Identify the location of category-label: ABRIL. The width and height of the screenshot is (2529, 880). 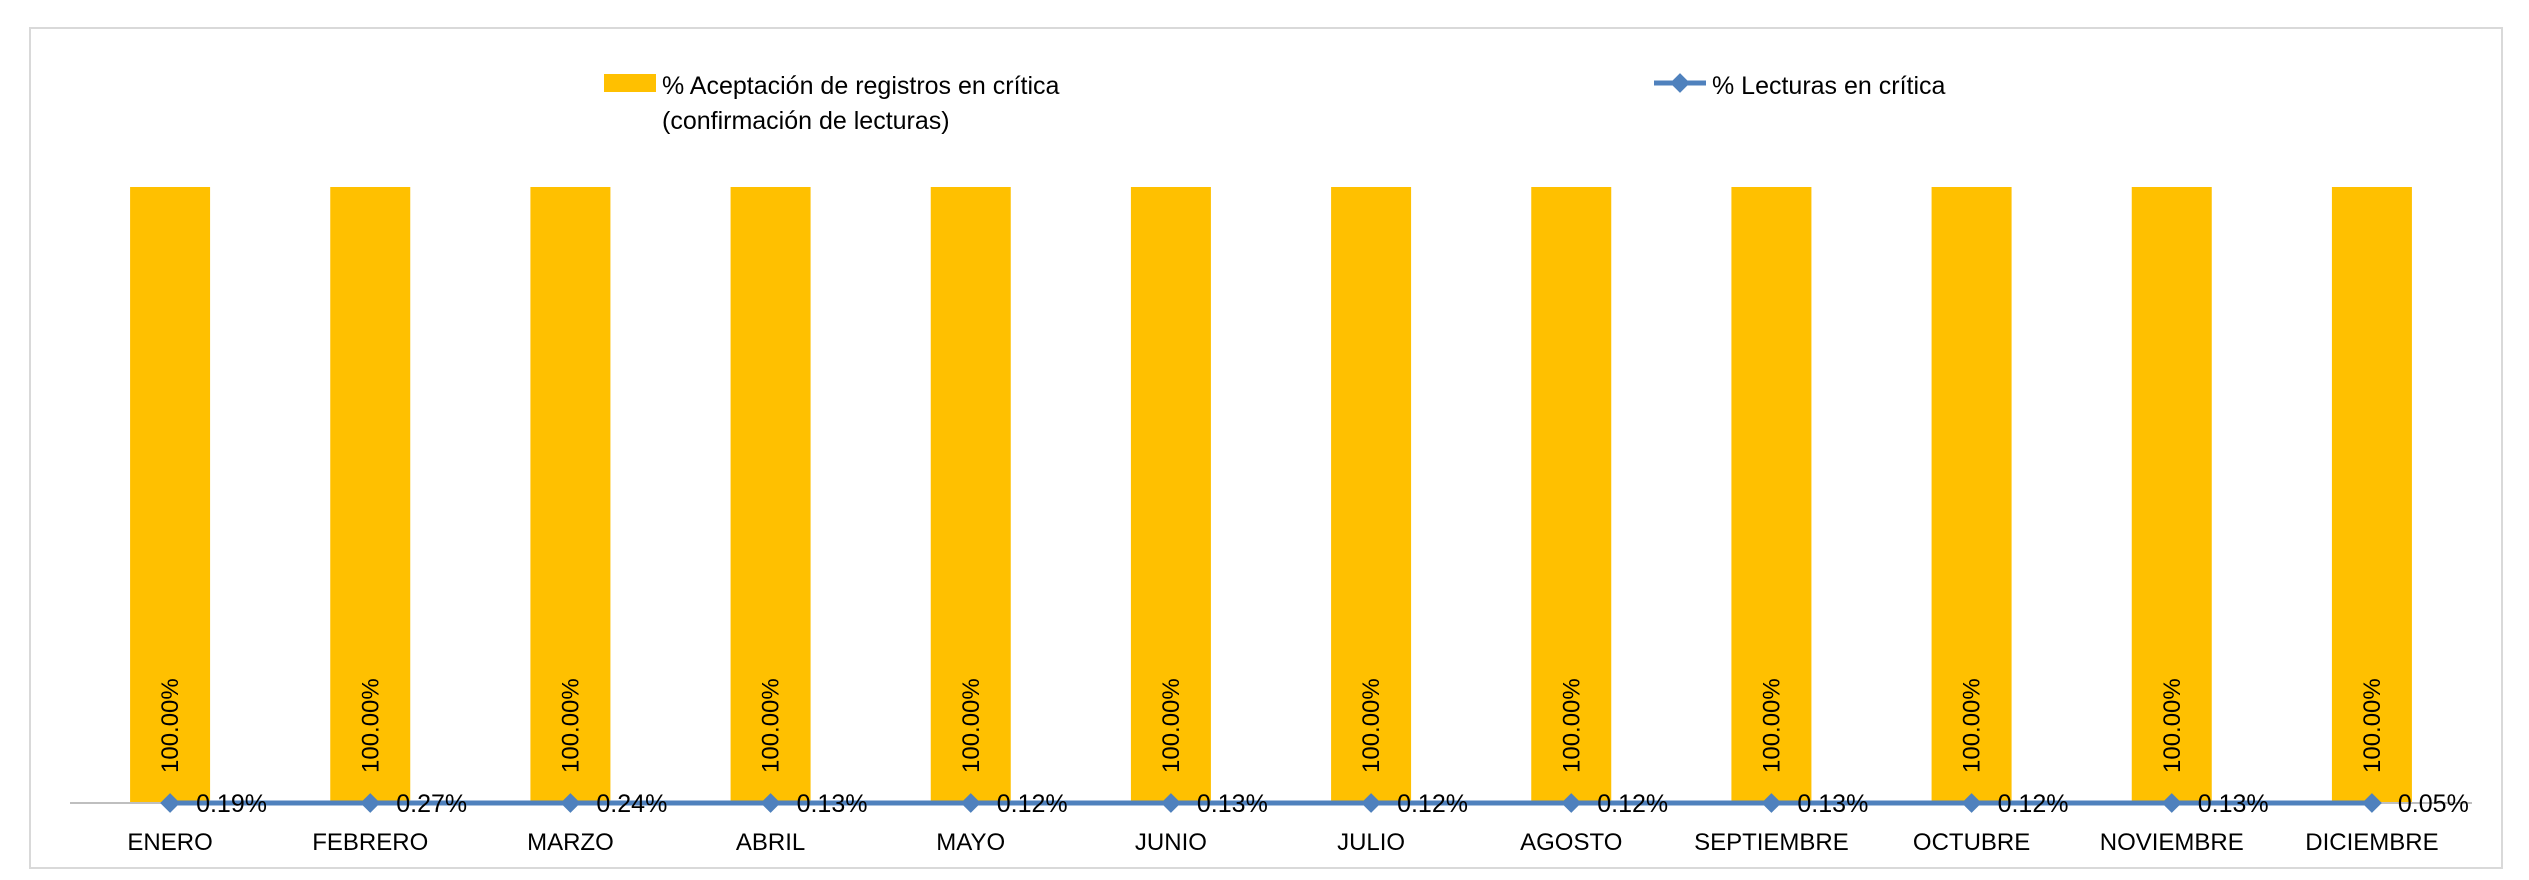
(770, 842).